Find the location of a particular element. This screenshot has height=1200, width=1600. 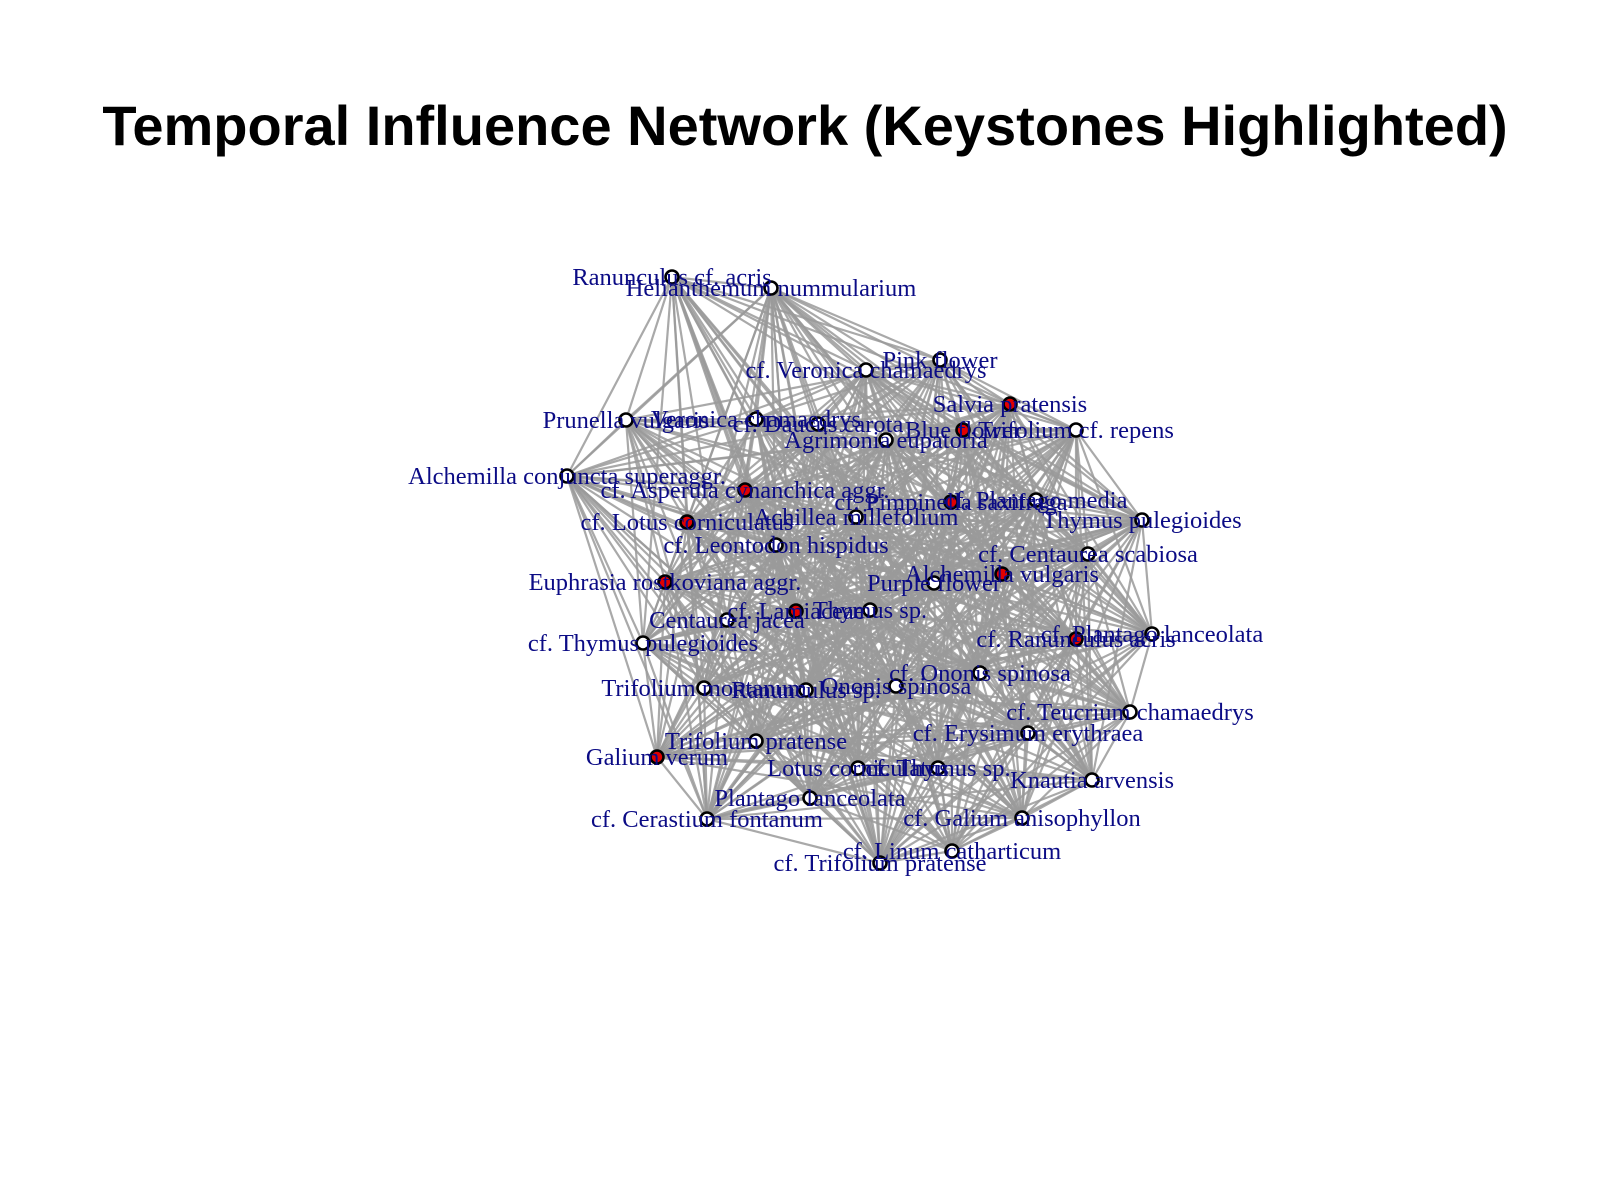

node-label: Trifolium pratense is located at coordinates (756, 741).